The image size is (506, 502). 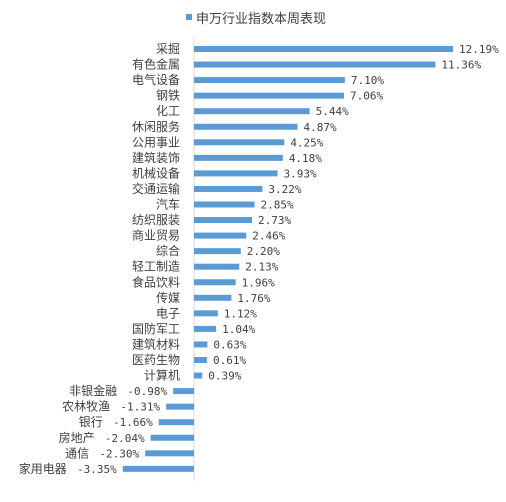 I want to click on value-label: 5.44%, so click(x=332, y=111).